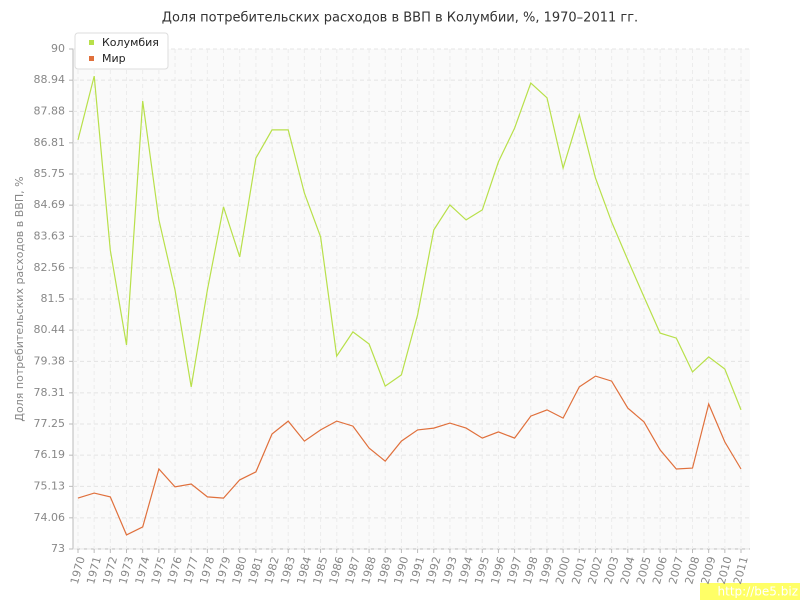  What do you see at coordinates (50, 392) in the screenshot?
I see `y-tick-label: 78.31` at bounding box center [50, 392].